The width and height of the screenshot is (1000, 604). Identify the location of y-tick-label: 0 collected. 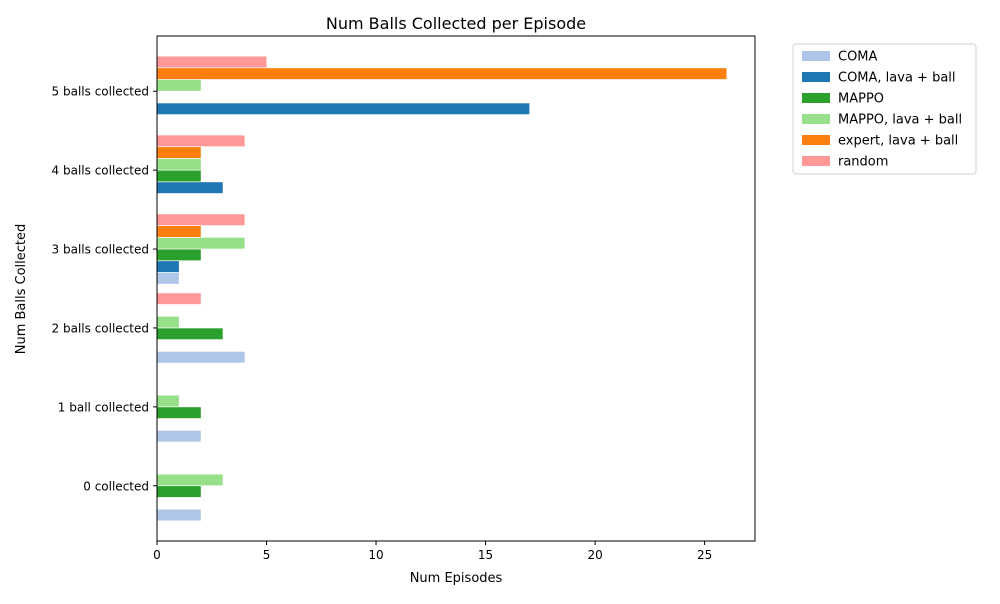
(116, 486).